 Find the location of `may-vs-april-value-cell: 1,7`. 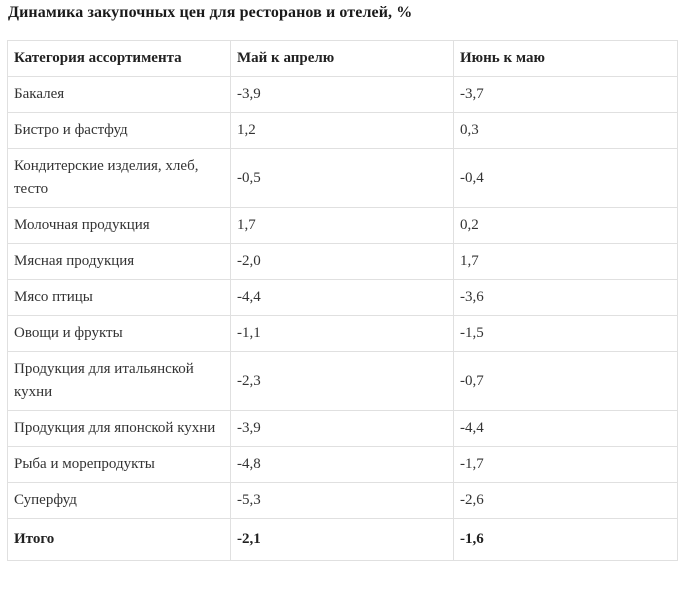

may-vs-april-value-cell: 1,7 is located at coordinates (342, 225).